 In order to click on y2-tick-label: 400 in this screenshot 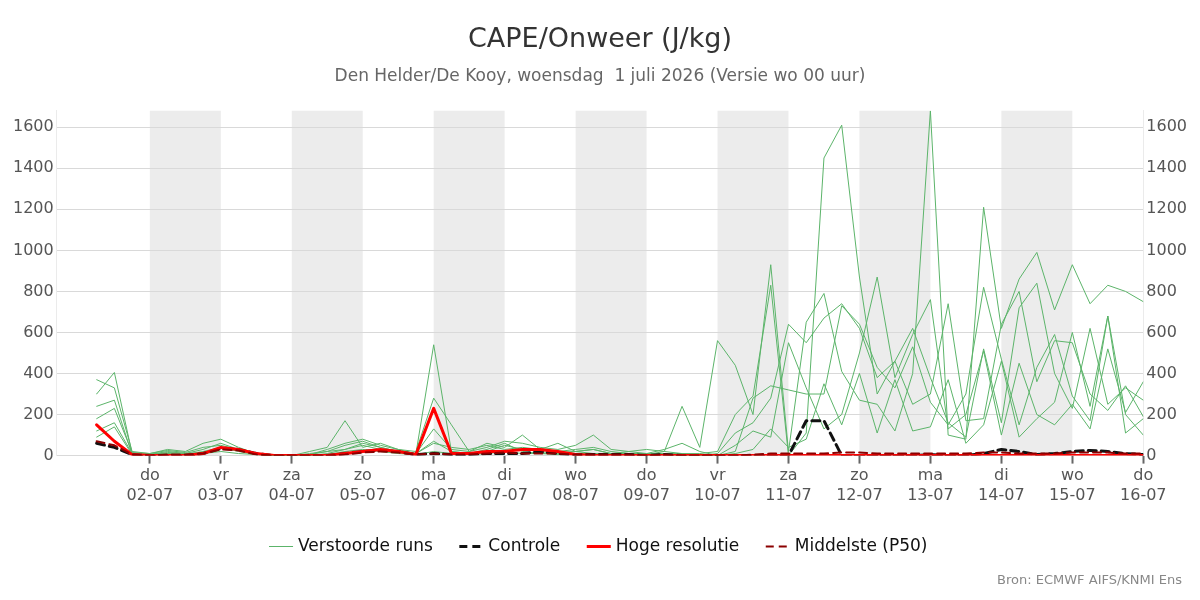, I will do `click(1161, 372)`.